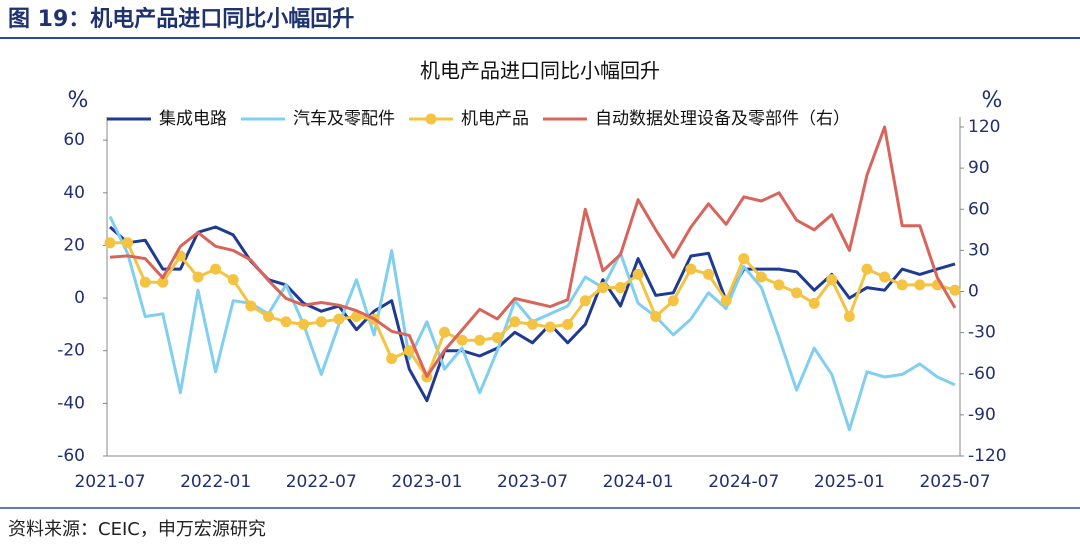 The image size is (1080, 550). Describe the element at coordinates (74, 245) in the screenshot. I see `y-tick-label: 20` at that location.